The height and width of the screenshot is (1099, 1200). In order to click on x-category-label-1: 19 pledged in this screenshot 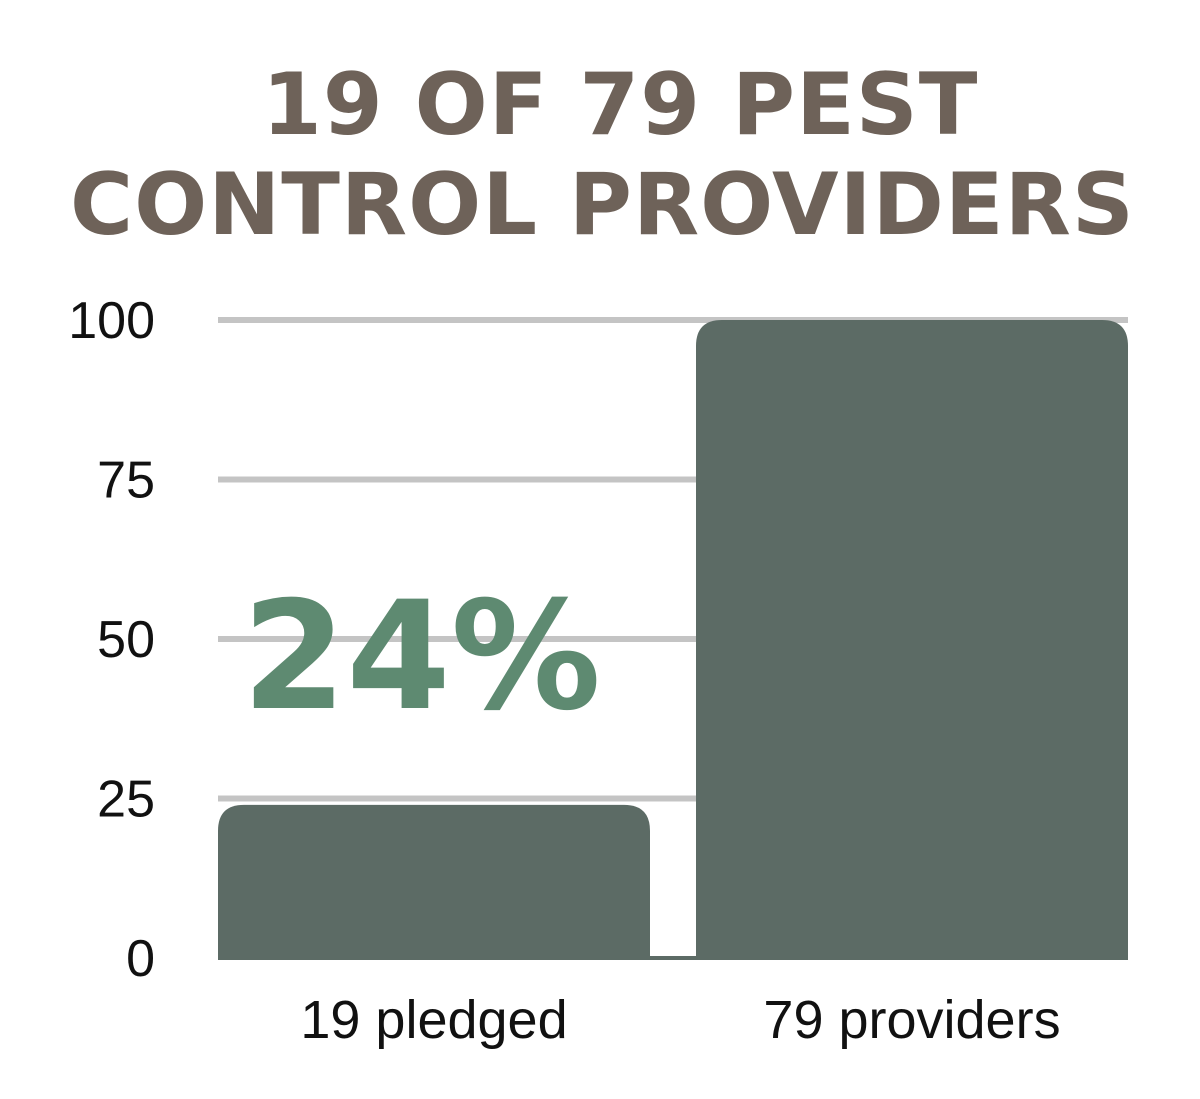, I will do `click(433, 1020)`.